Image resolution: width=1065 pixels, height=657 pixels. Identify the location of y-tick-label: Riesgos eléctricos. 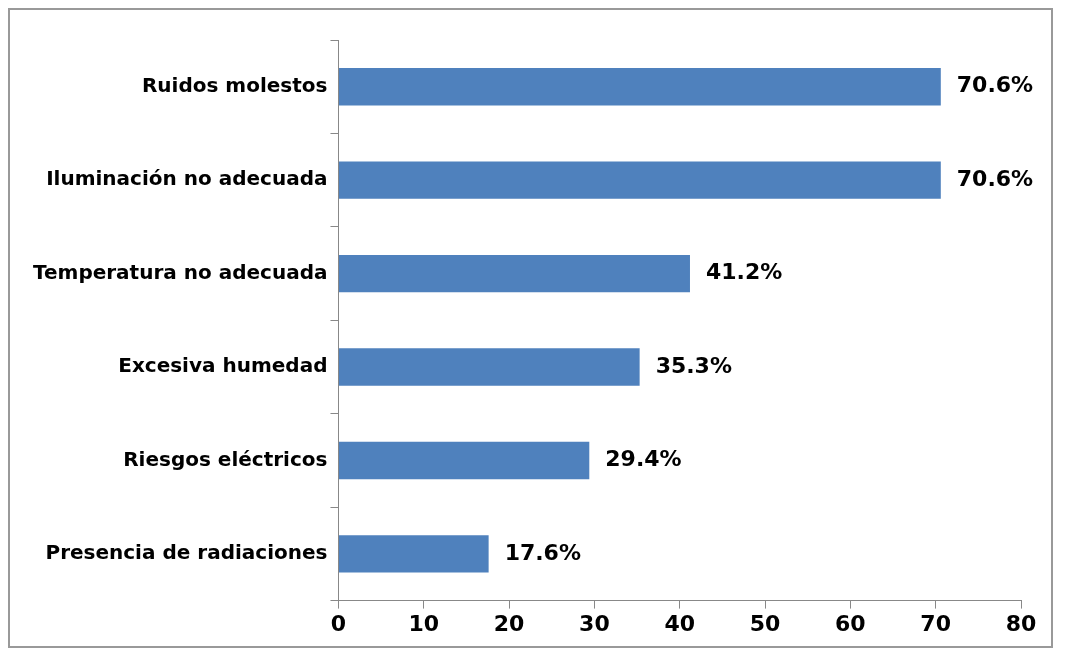
(225, 458).